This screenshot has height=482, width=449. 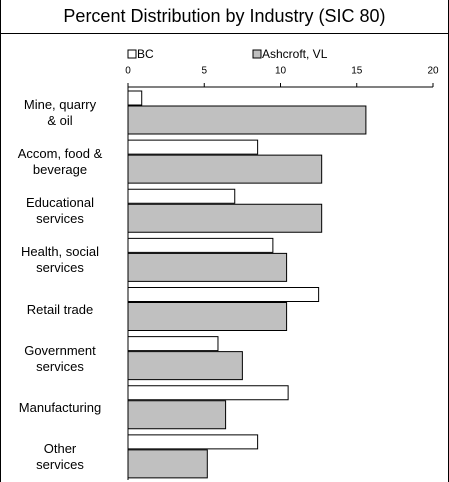 I want to click on y-tick-label: Retail trade, so click(x=60, y=309).